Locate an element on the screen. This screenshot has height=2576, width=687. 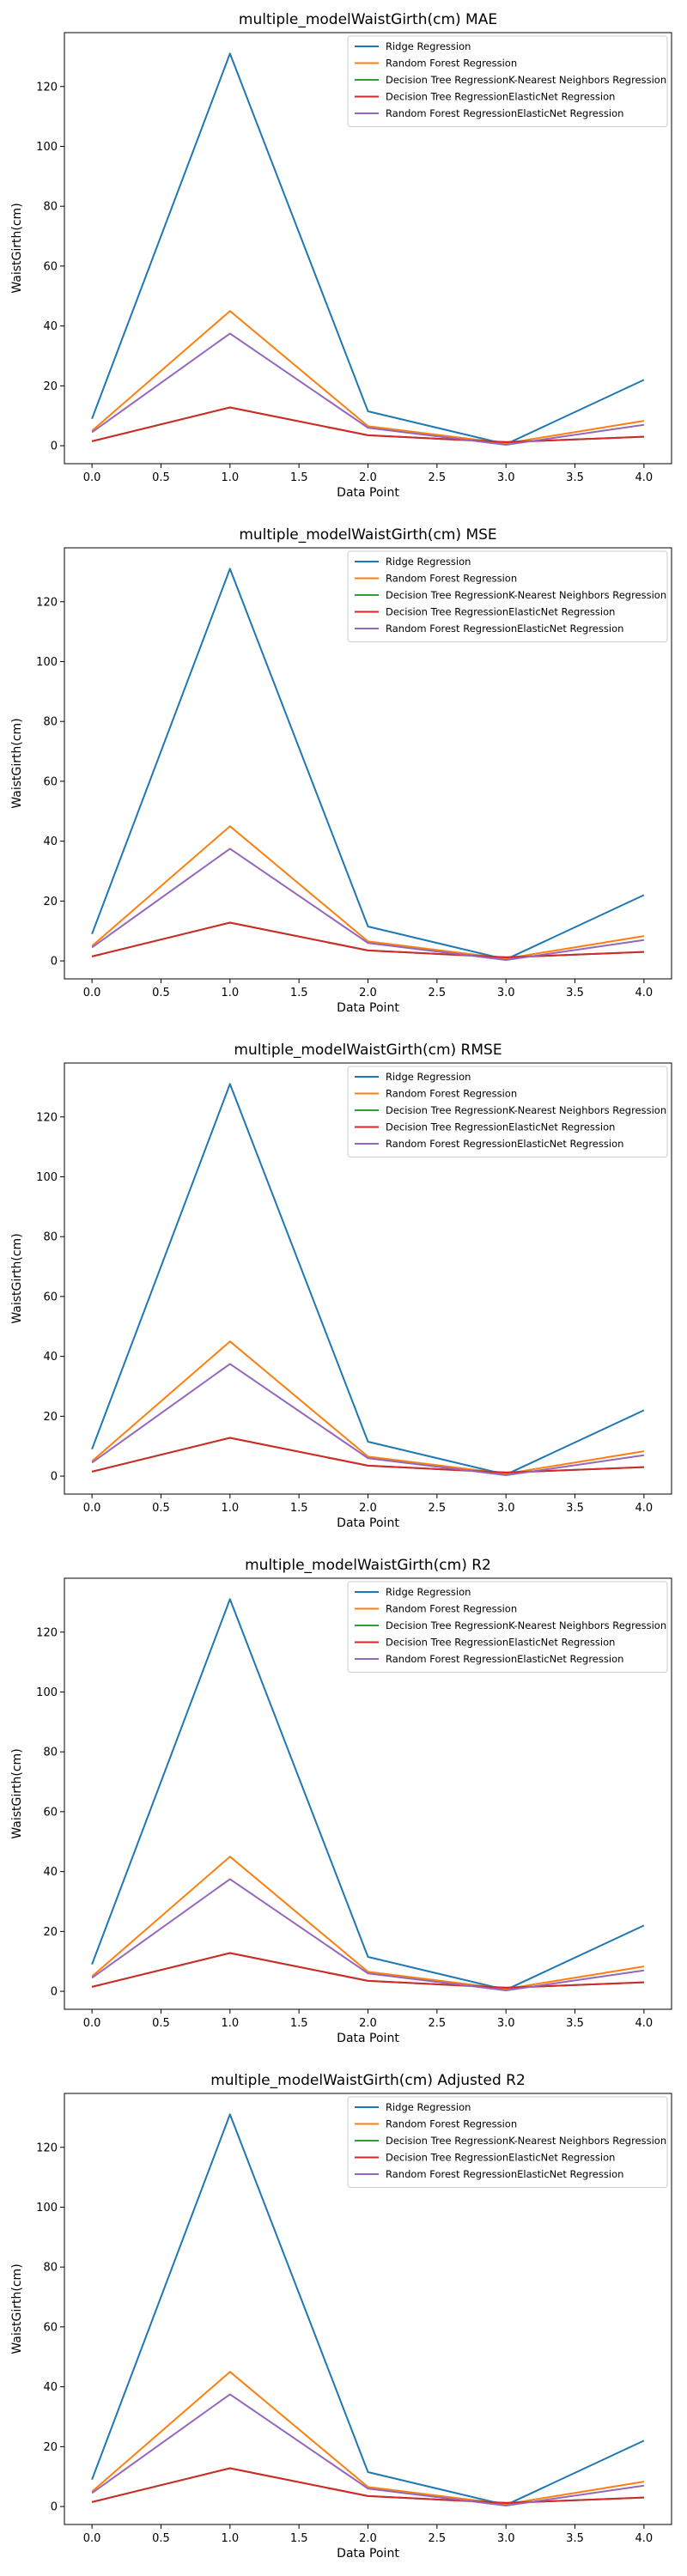
chart-title: multiple_modelWaistGirth(cm) MSE is located at coordinates (367, 535).